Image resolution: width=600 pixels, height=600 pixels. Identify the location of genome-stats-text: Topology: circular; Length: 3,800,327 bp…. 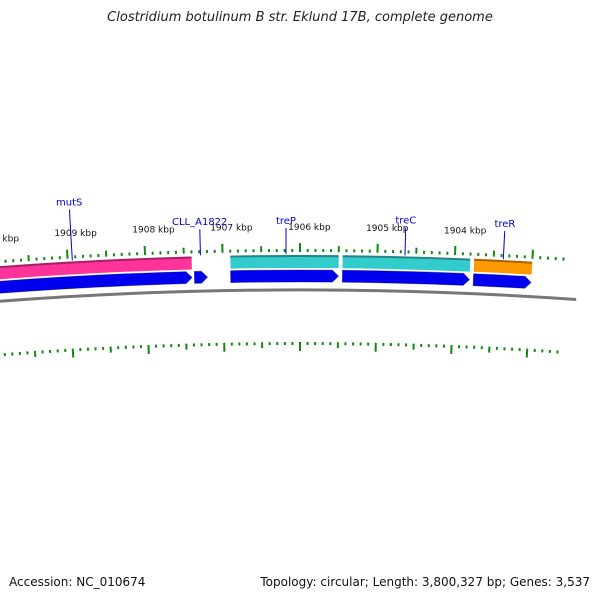
(425, 582).